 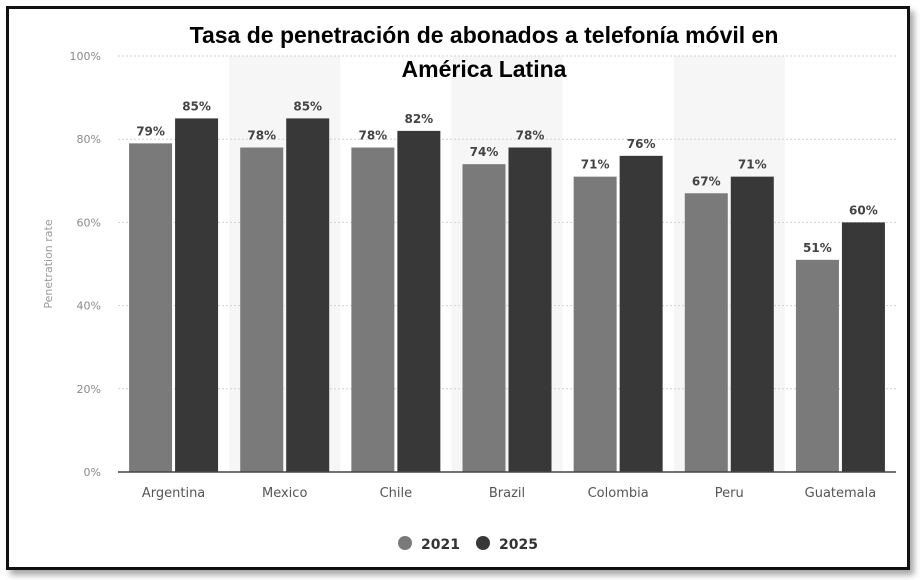 What do you see at coordinates (518, 545) in the screenshot?
I see `legend-label-2025: 2025` at bounding box center [518, 545].